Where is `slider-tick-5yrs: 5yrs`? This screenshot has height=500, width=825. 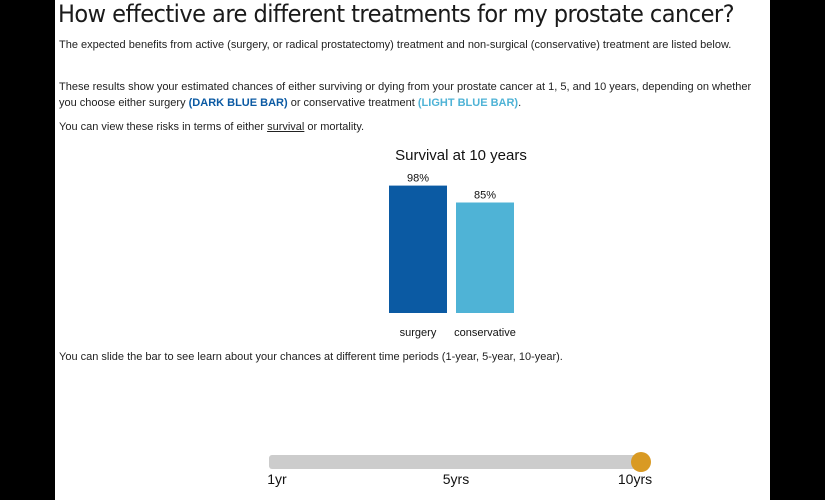
slider-tick-5yrs: 5yrs is located at coordinates (456, 479).